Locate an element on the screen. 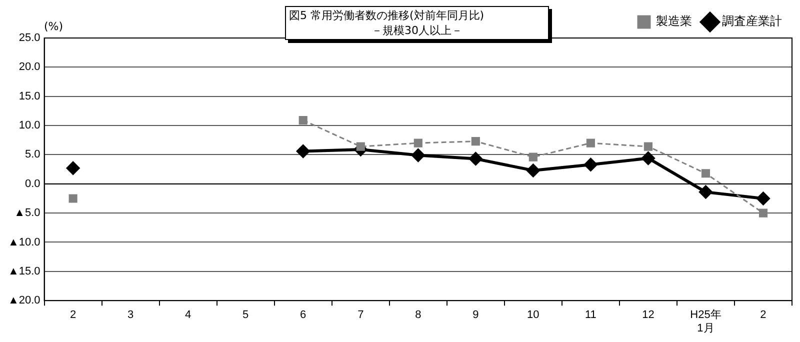 This screenshot has height=342, width=800. chart-title: 図5 常用労働者数の推移(対前年同月比) is located at coordinates (387, 15).